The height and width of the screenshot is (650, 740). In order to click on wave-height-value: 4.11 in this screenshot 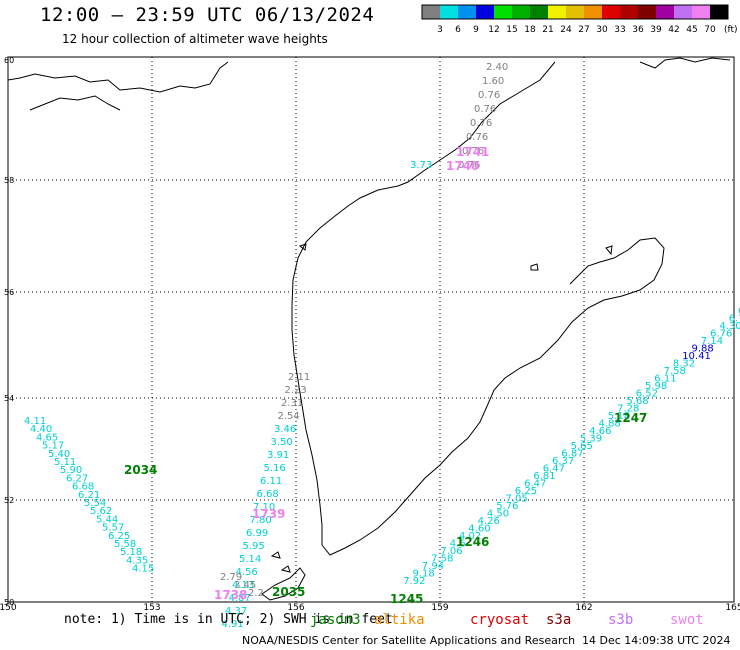, I will do `click(35, 421)`.